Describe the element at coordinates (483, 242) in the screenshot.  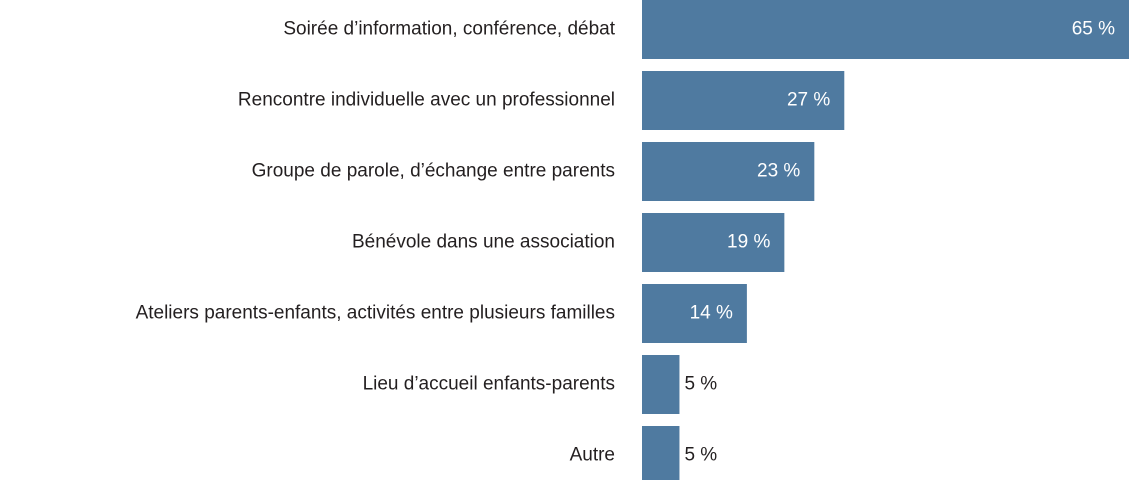
I see `category-label: Bénévole dans une association` at that location.